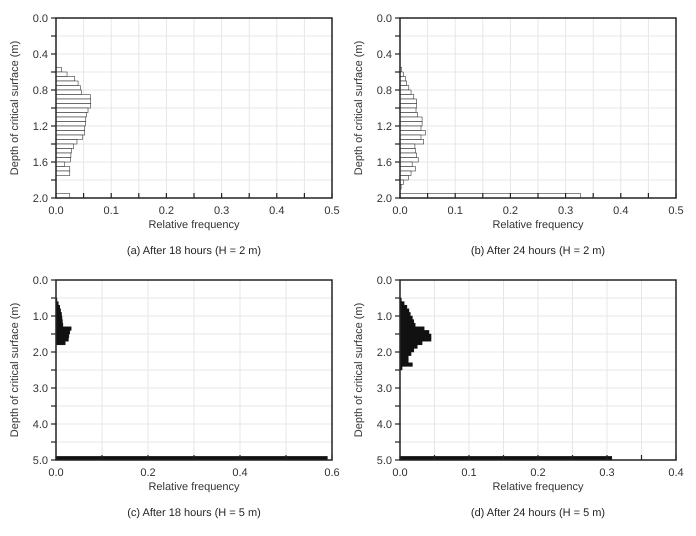  Describe the element at coordinates (538, 513) in the screenshot. I see `text: (d) After 24 hours (H = 5 m)` at that location.